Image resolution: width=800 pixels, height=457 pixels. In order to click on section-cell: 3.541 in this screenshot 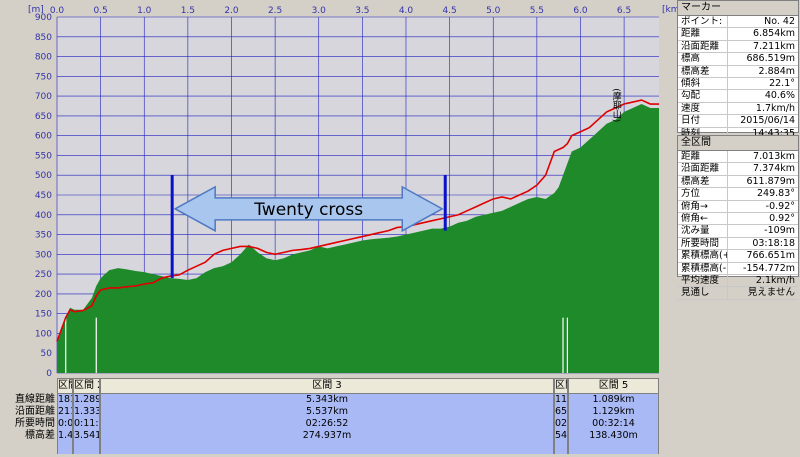, I will do `click(87, 435)`.